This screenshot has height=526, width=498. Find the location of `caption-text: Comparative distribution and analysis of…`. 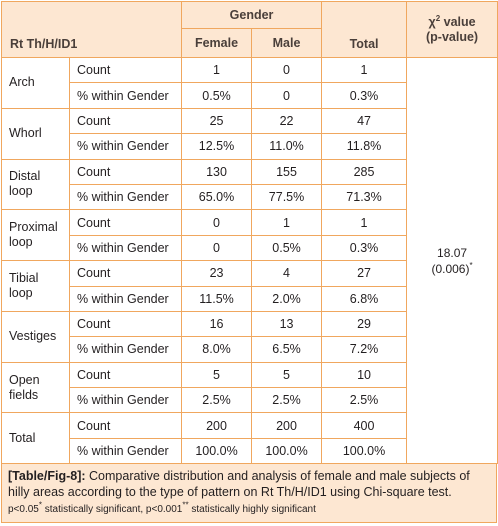

caption-text: Comparative distribution and analysis of… is located at coordinates (239, 484).